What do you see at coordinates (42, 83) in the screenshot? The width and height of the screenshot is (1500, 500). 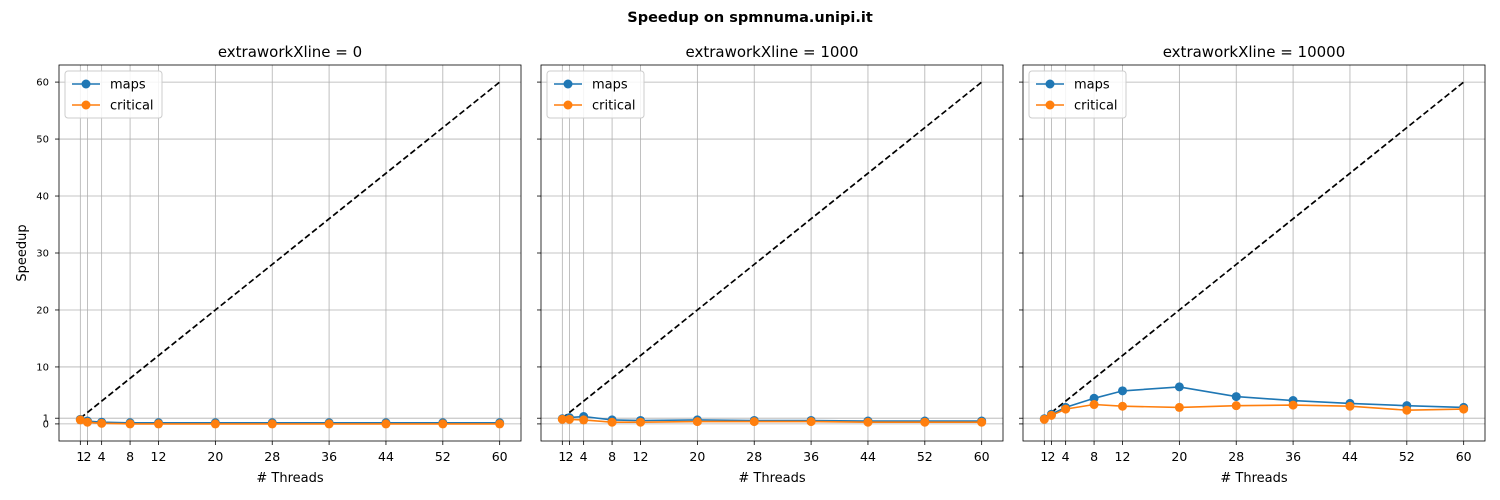 I see `y-tick-label: 60` at bounding box center [42, 83].